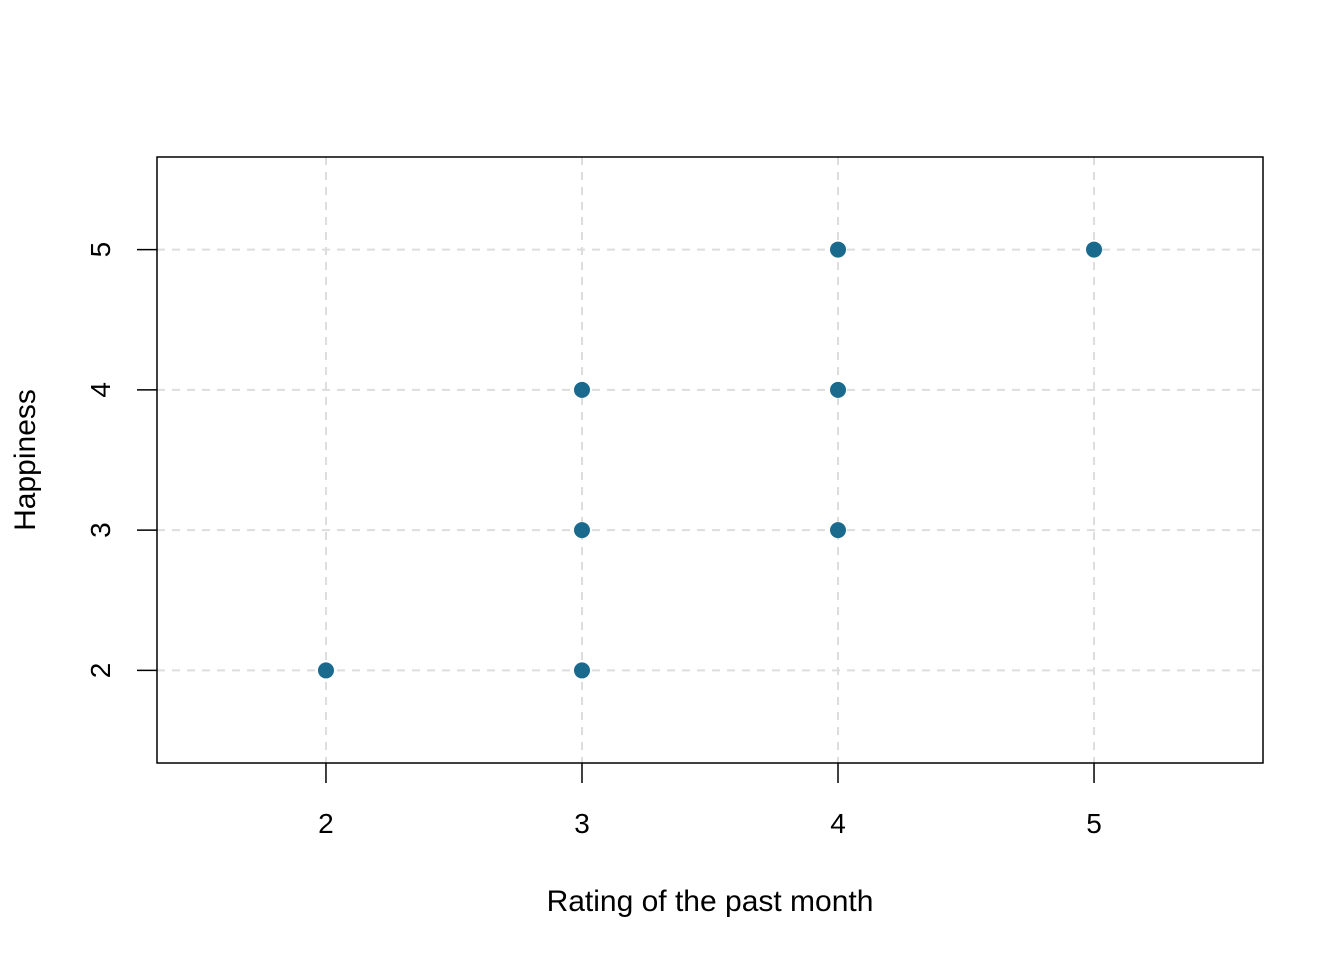 The height and width of the screenshot is (960, 1344). What do you see at coordinates (1094, 823) in the screenshot?
I see `x-tick-label: 5` at bounding box center [1094, 823].